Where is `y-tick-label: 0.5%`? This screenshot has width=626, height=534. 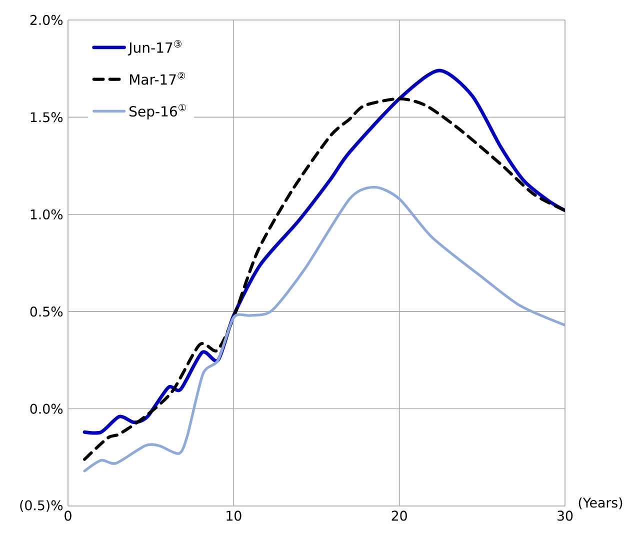 y-tick-label: 0.5% is located at coordinates (46, 311).